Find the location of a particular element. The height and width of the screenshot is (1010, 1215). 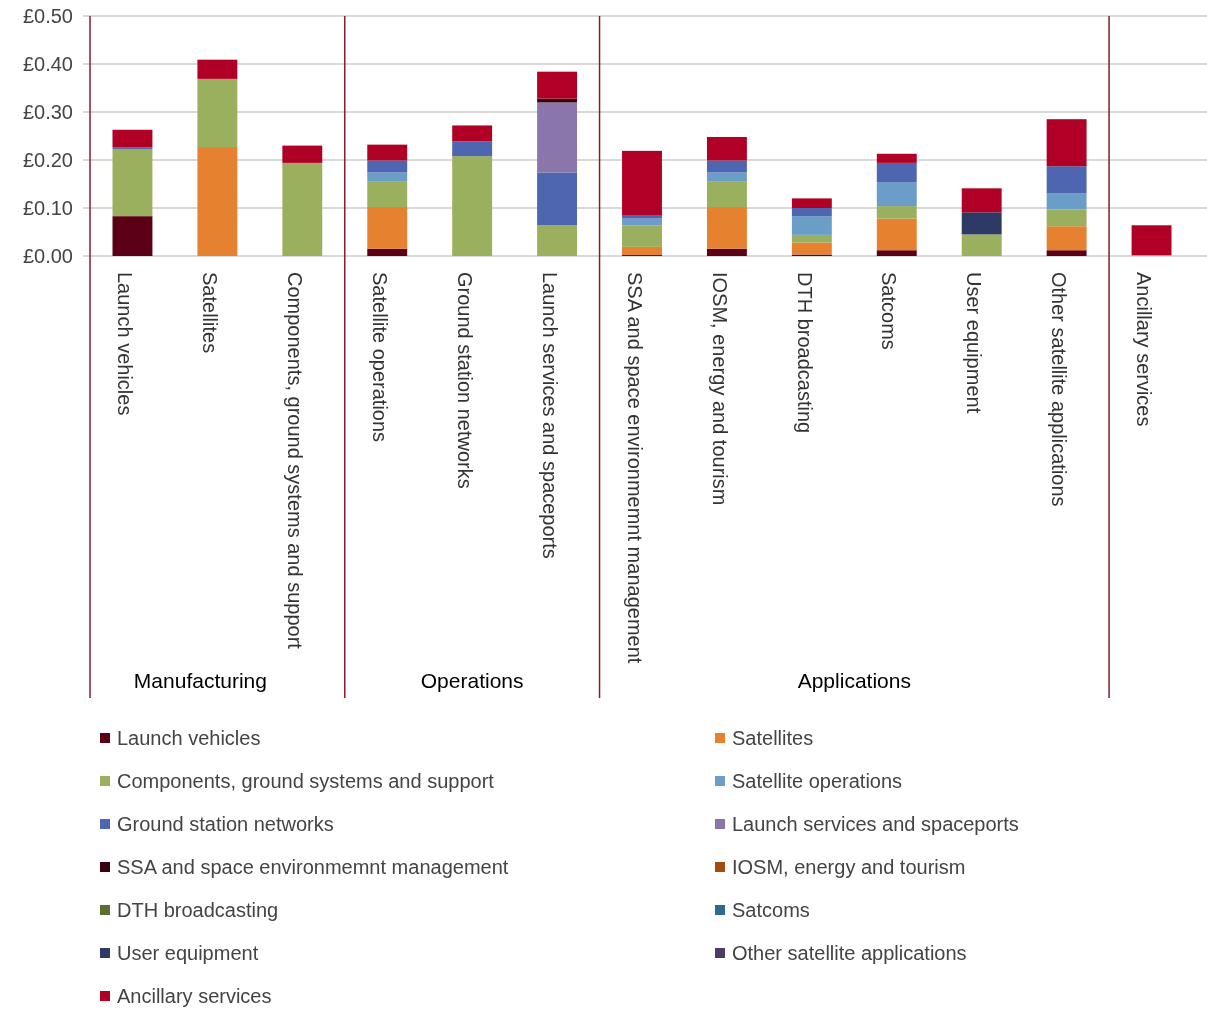

y-tick-label: £0.00 is located at coordinates (47, 256).